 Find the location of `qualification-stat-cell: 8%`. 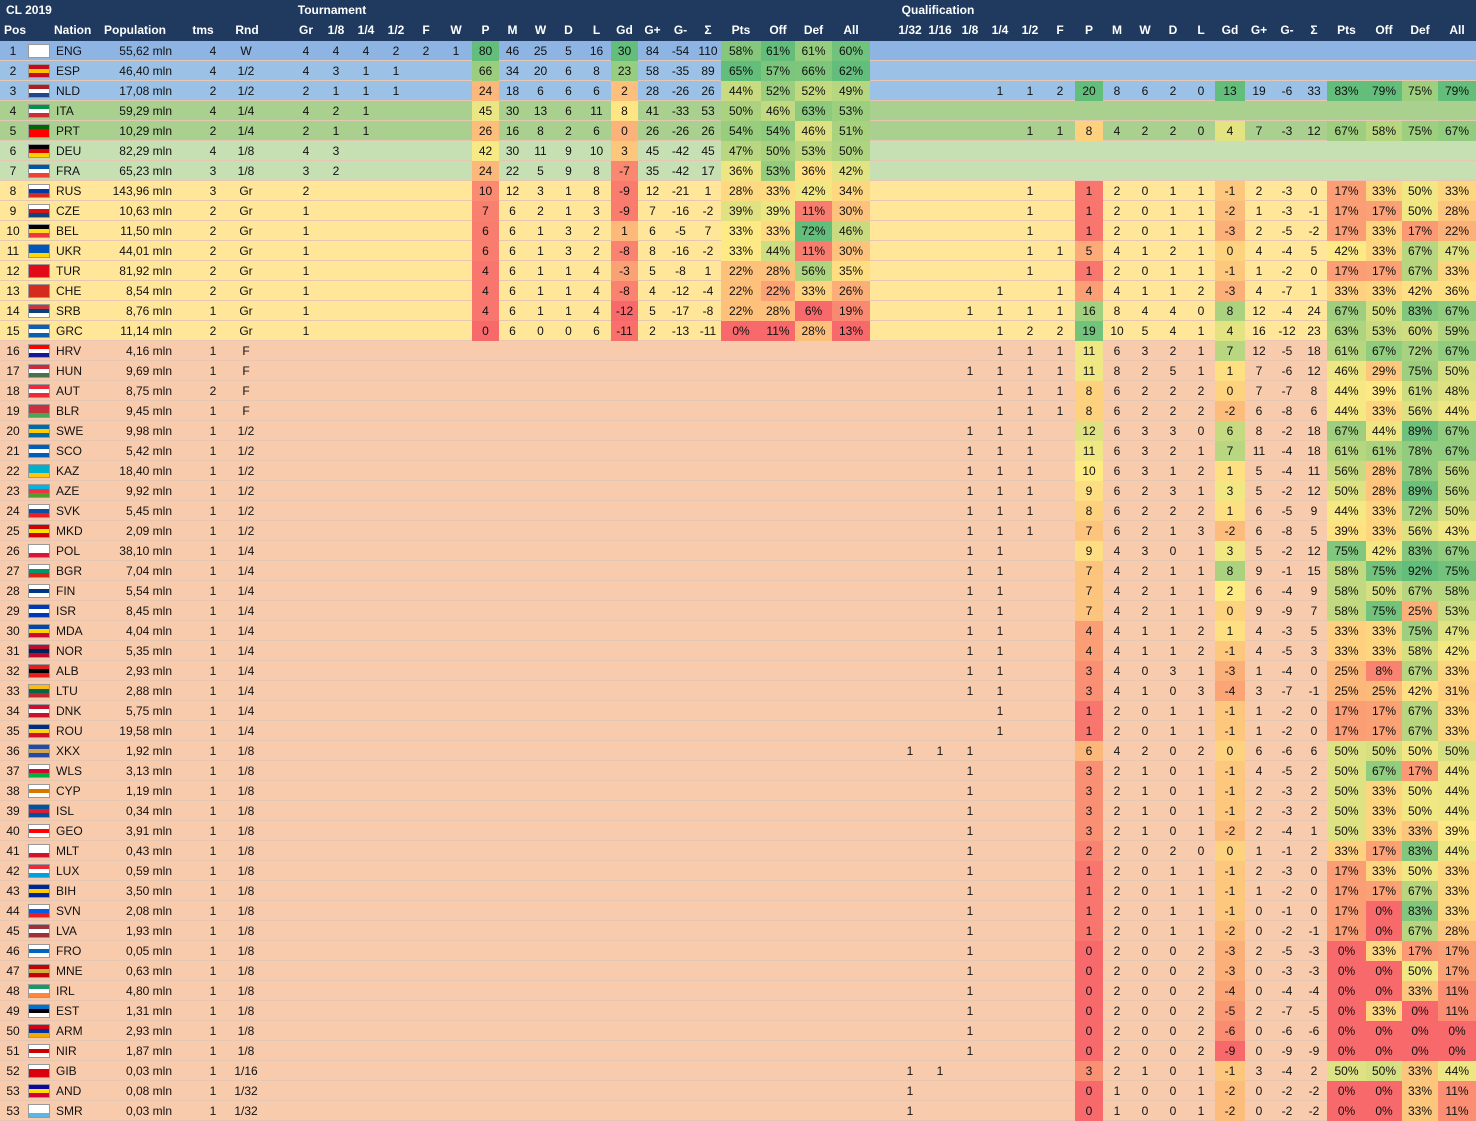

qualification-stat-cell: 8% is located at coordinates (1384, 671).